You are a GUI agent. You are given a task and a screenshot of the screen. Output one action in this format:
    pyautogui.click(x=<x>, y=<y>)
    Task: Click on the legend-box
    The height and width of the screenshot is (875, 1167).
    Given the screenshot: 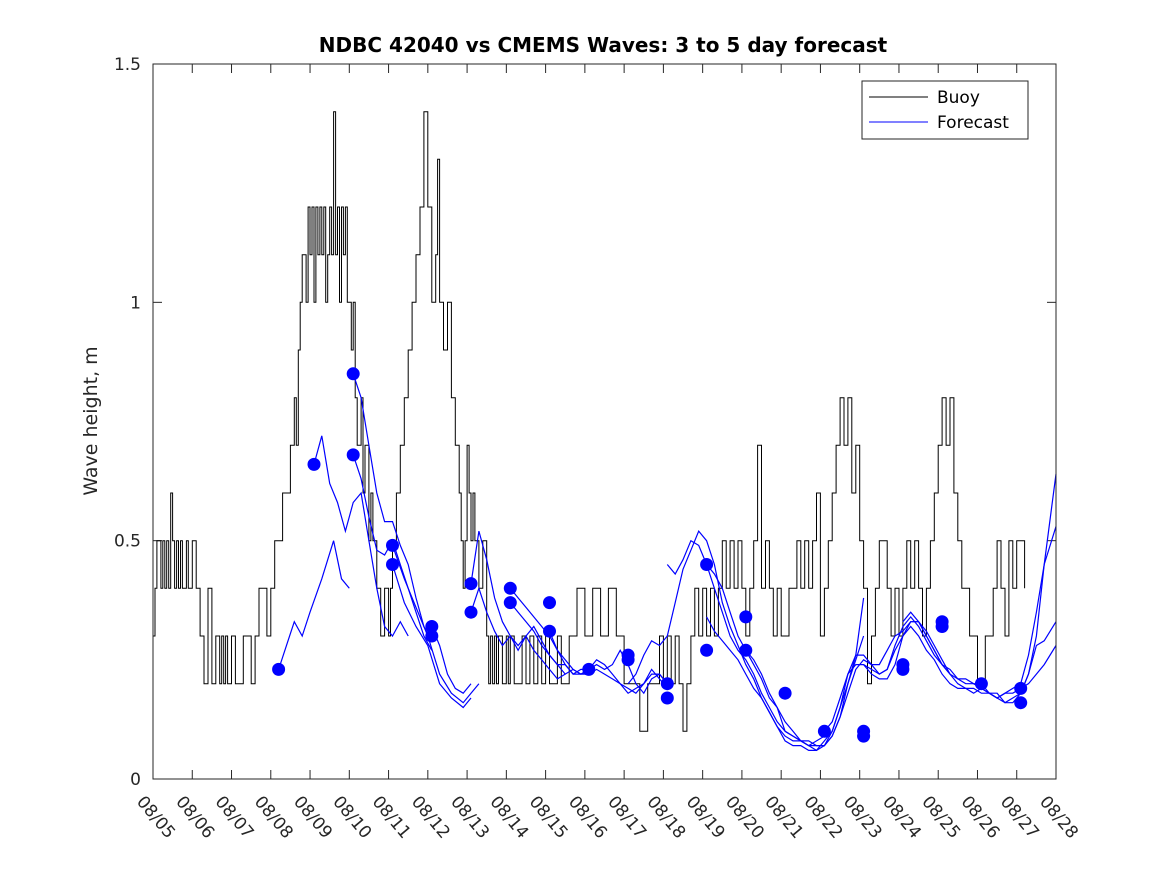 What is the action you would take?
    pyautogui.click(x=945, y=110)
    